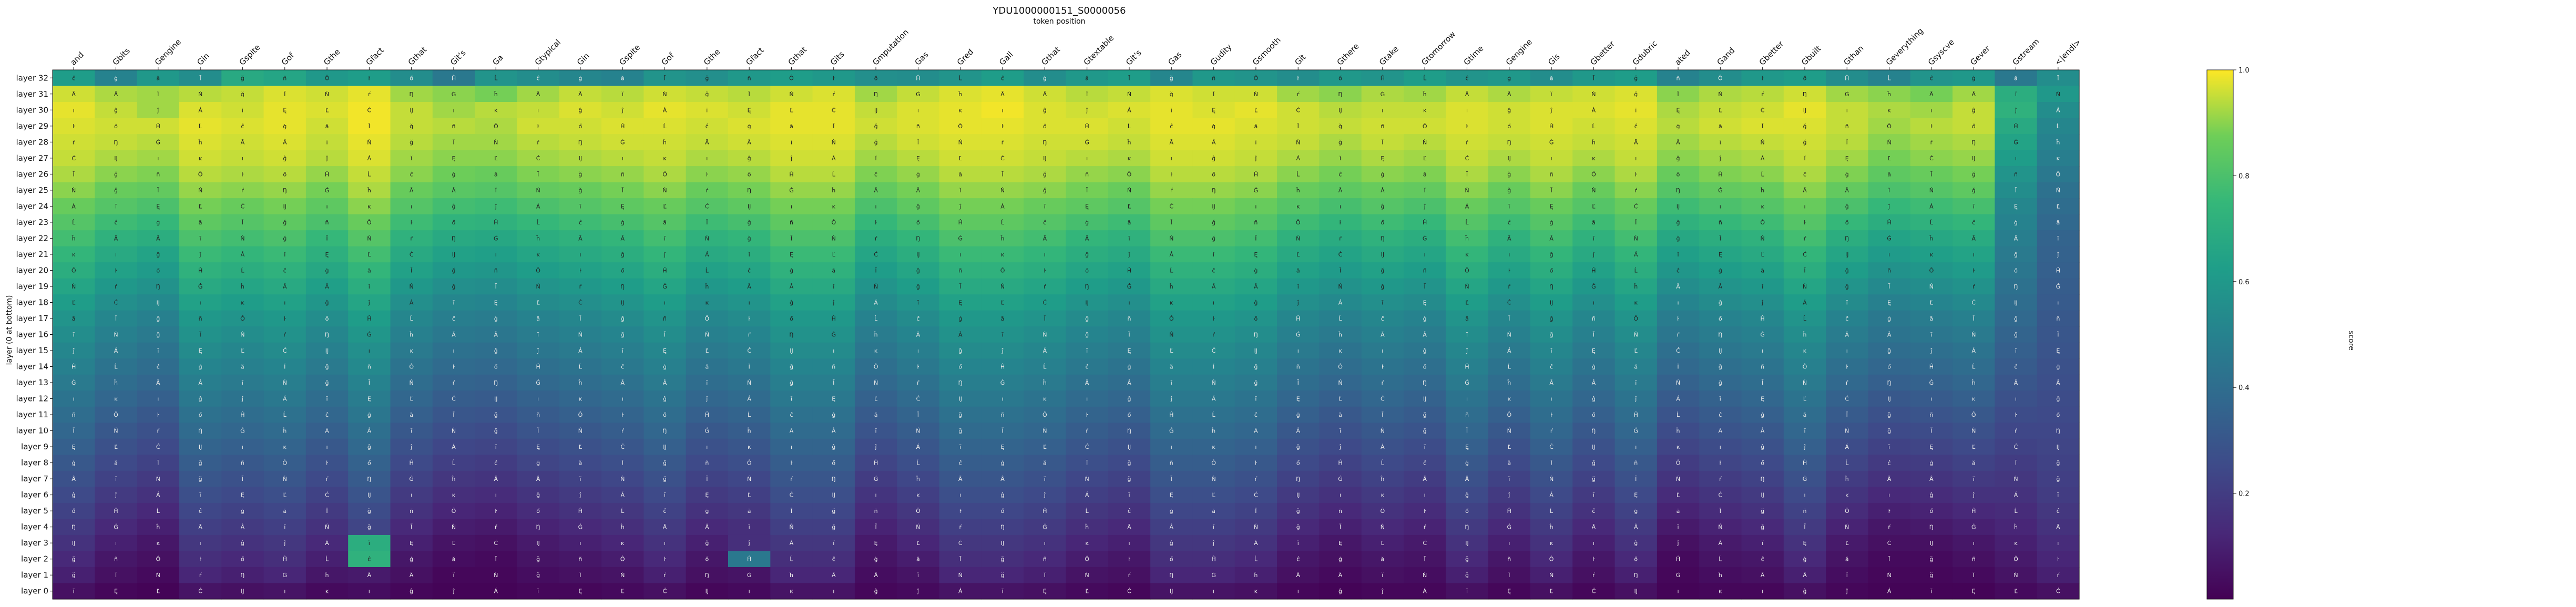 This screenshot has height=607, width=2576. Describe the element at coordinates (32, 191) in the screenshot. I see `y-tick-label: layer 25` at that location.